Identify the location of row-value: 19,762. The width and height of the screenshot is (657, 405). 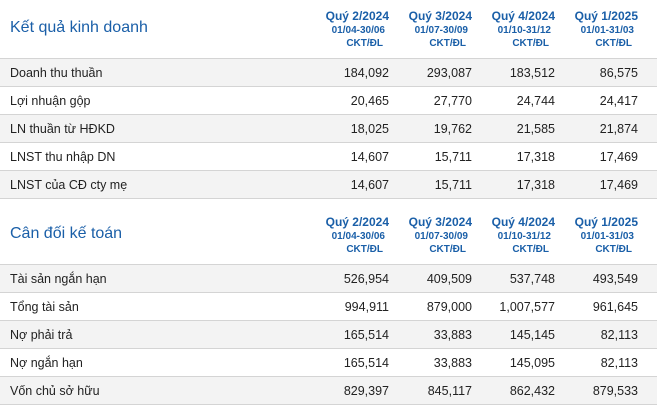
(452, 128).